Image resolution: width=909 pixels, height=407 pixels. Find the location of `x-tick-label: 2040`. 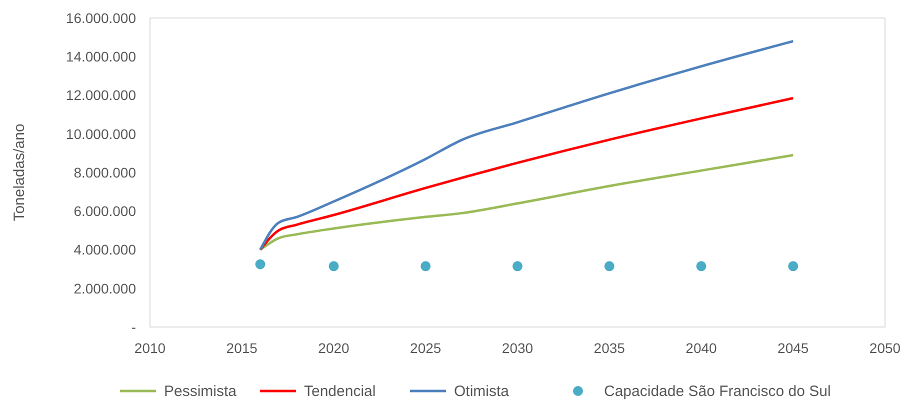

x-tick-label: 2040 is located at coordinates (702, 348).